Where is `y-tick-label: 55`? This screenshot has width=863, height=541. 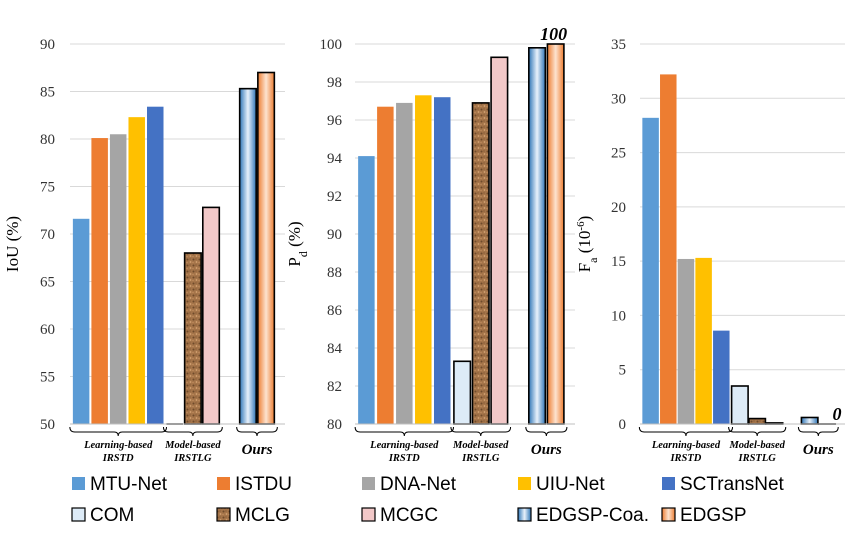
y-tick-label: 55 is located at coordinates (47, 378).